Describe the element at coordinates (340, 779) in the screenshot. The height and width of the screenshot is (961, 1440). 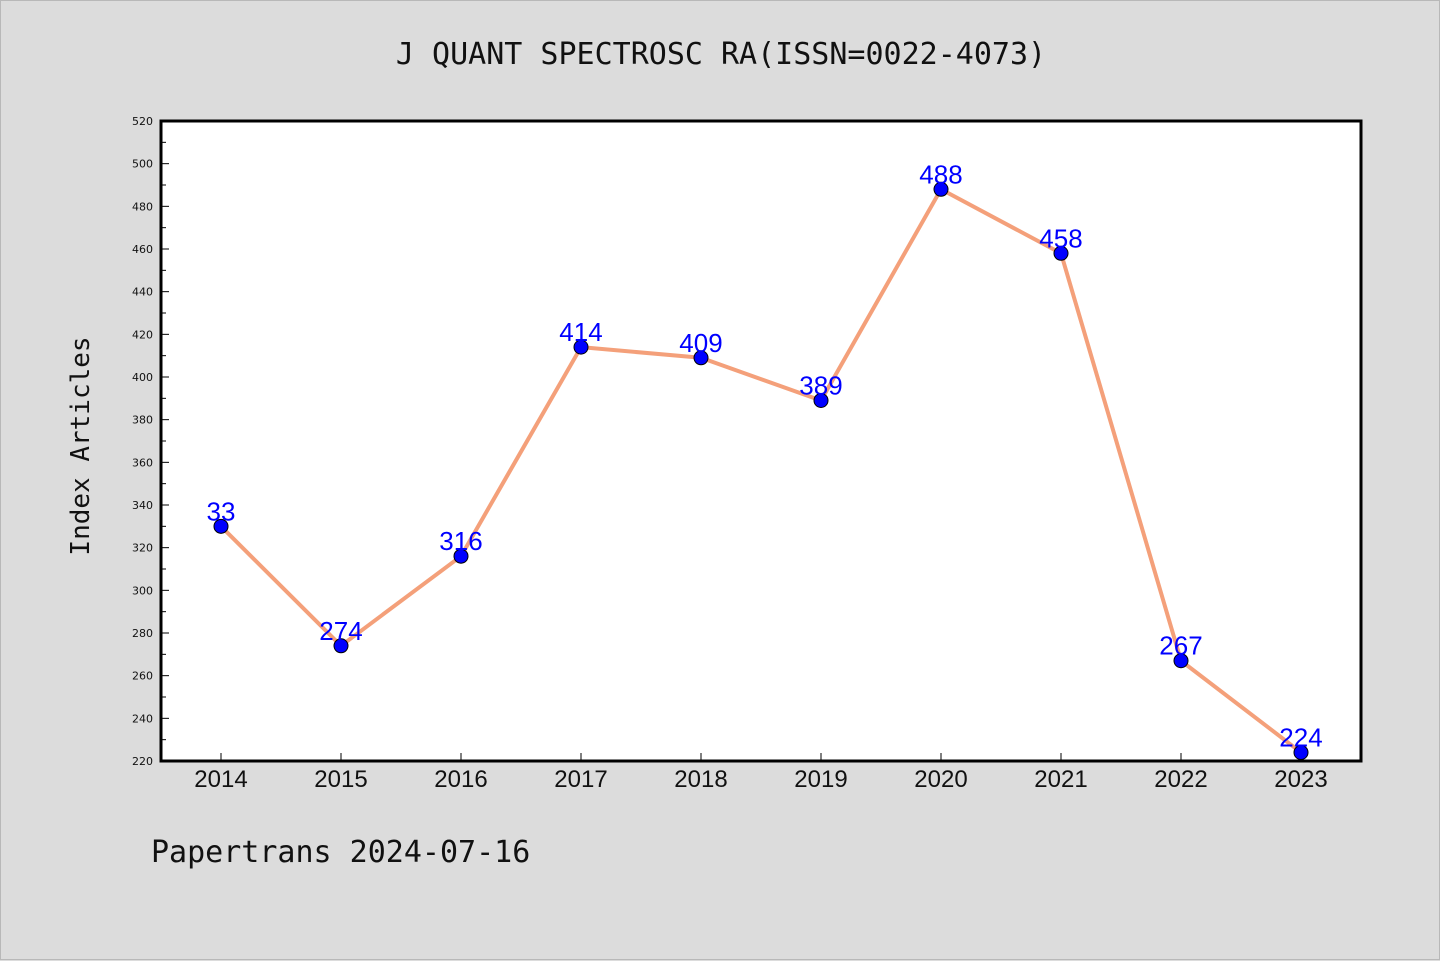
I see `x-tick-label: 2015` at that location.